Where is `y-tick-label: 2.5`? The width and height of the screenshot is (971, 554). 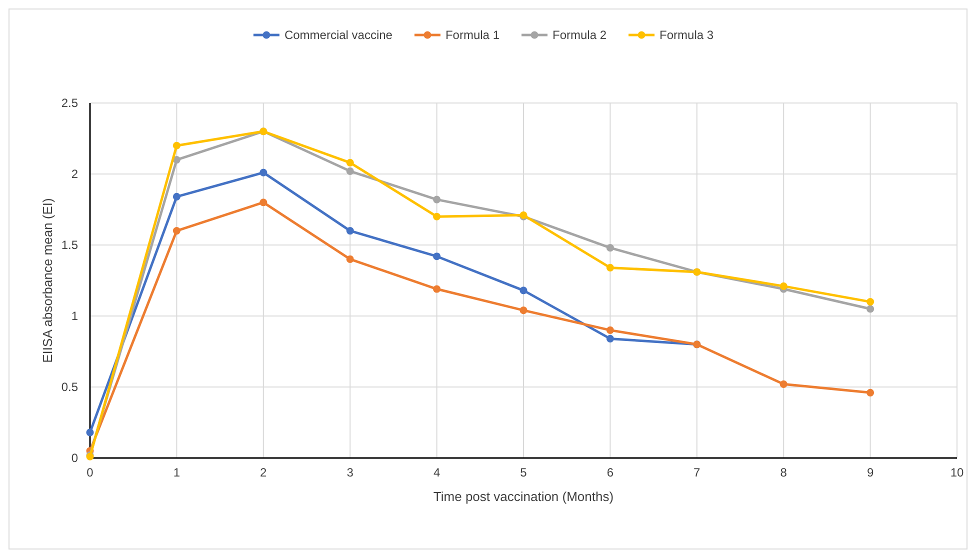
y-tick-label: 2.5 is located at coordinates (69, 103).